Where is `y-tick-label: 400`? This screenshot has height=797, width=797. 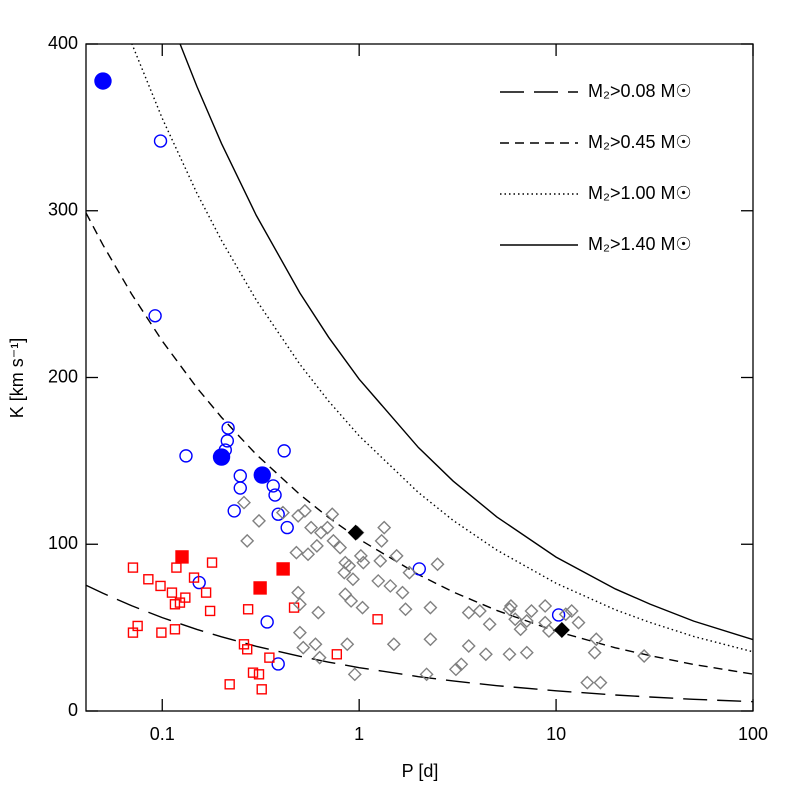 y-tick-label: 400 is located at coordinates (63, 43).